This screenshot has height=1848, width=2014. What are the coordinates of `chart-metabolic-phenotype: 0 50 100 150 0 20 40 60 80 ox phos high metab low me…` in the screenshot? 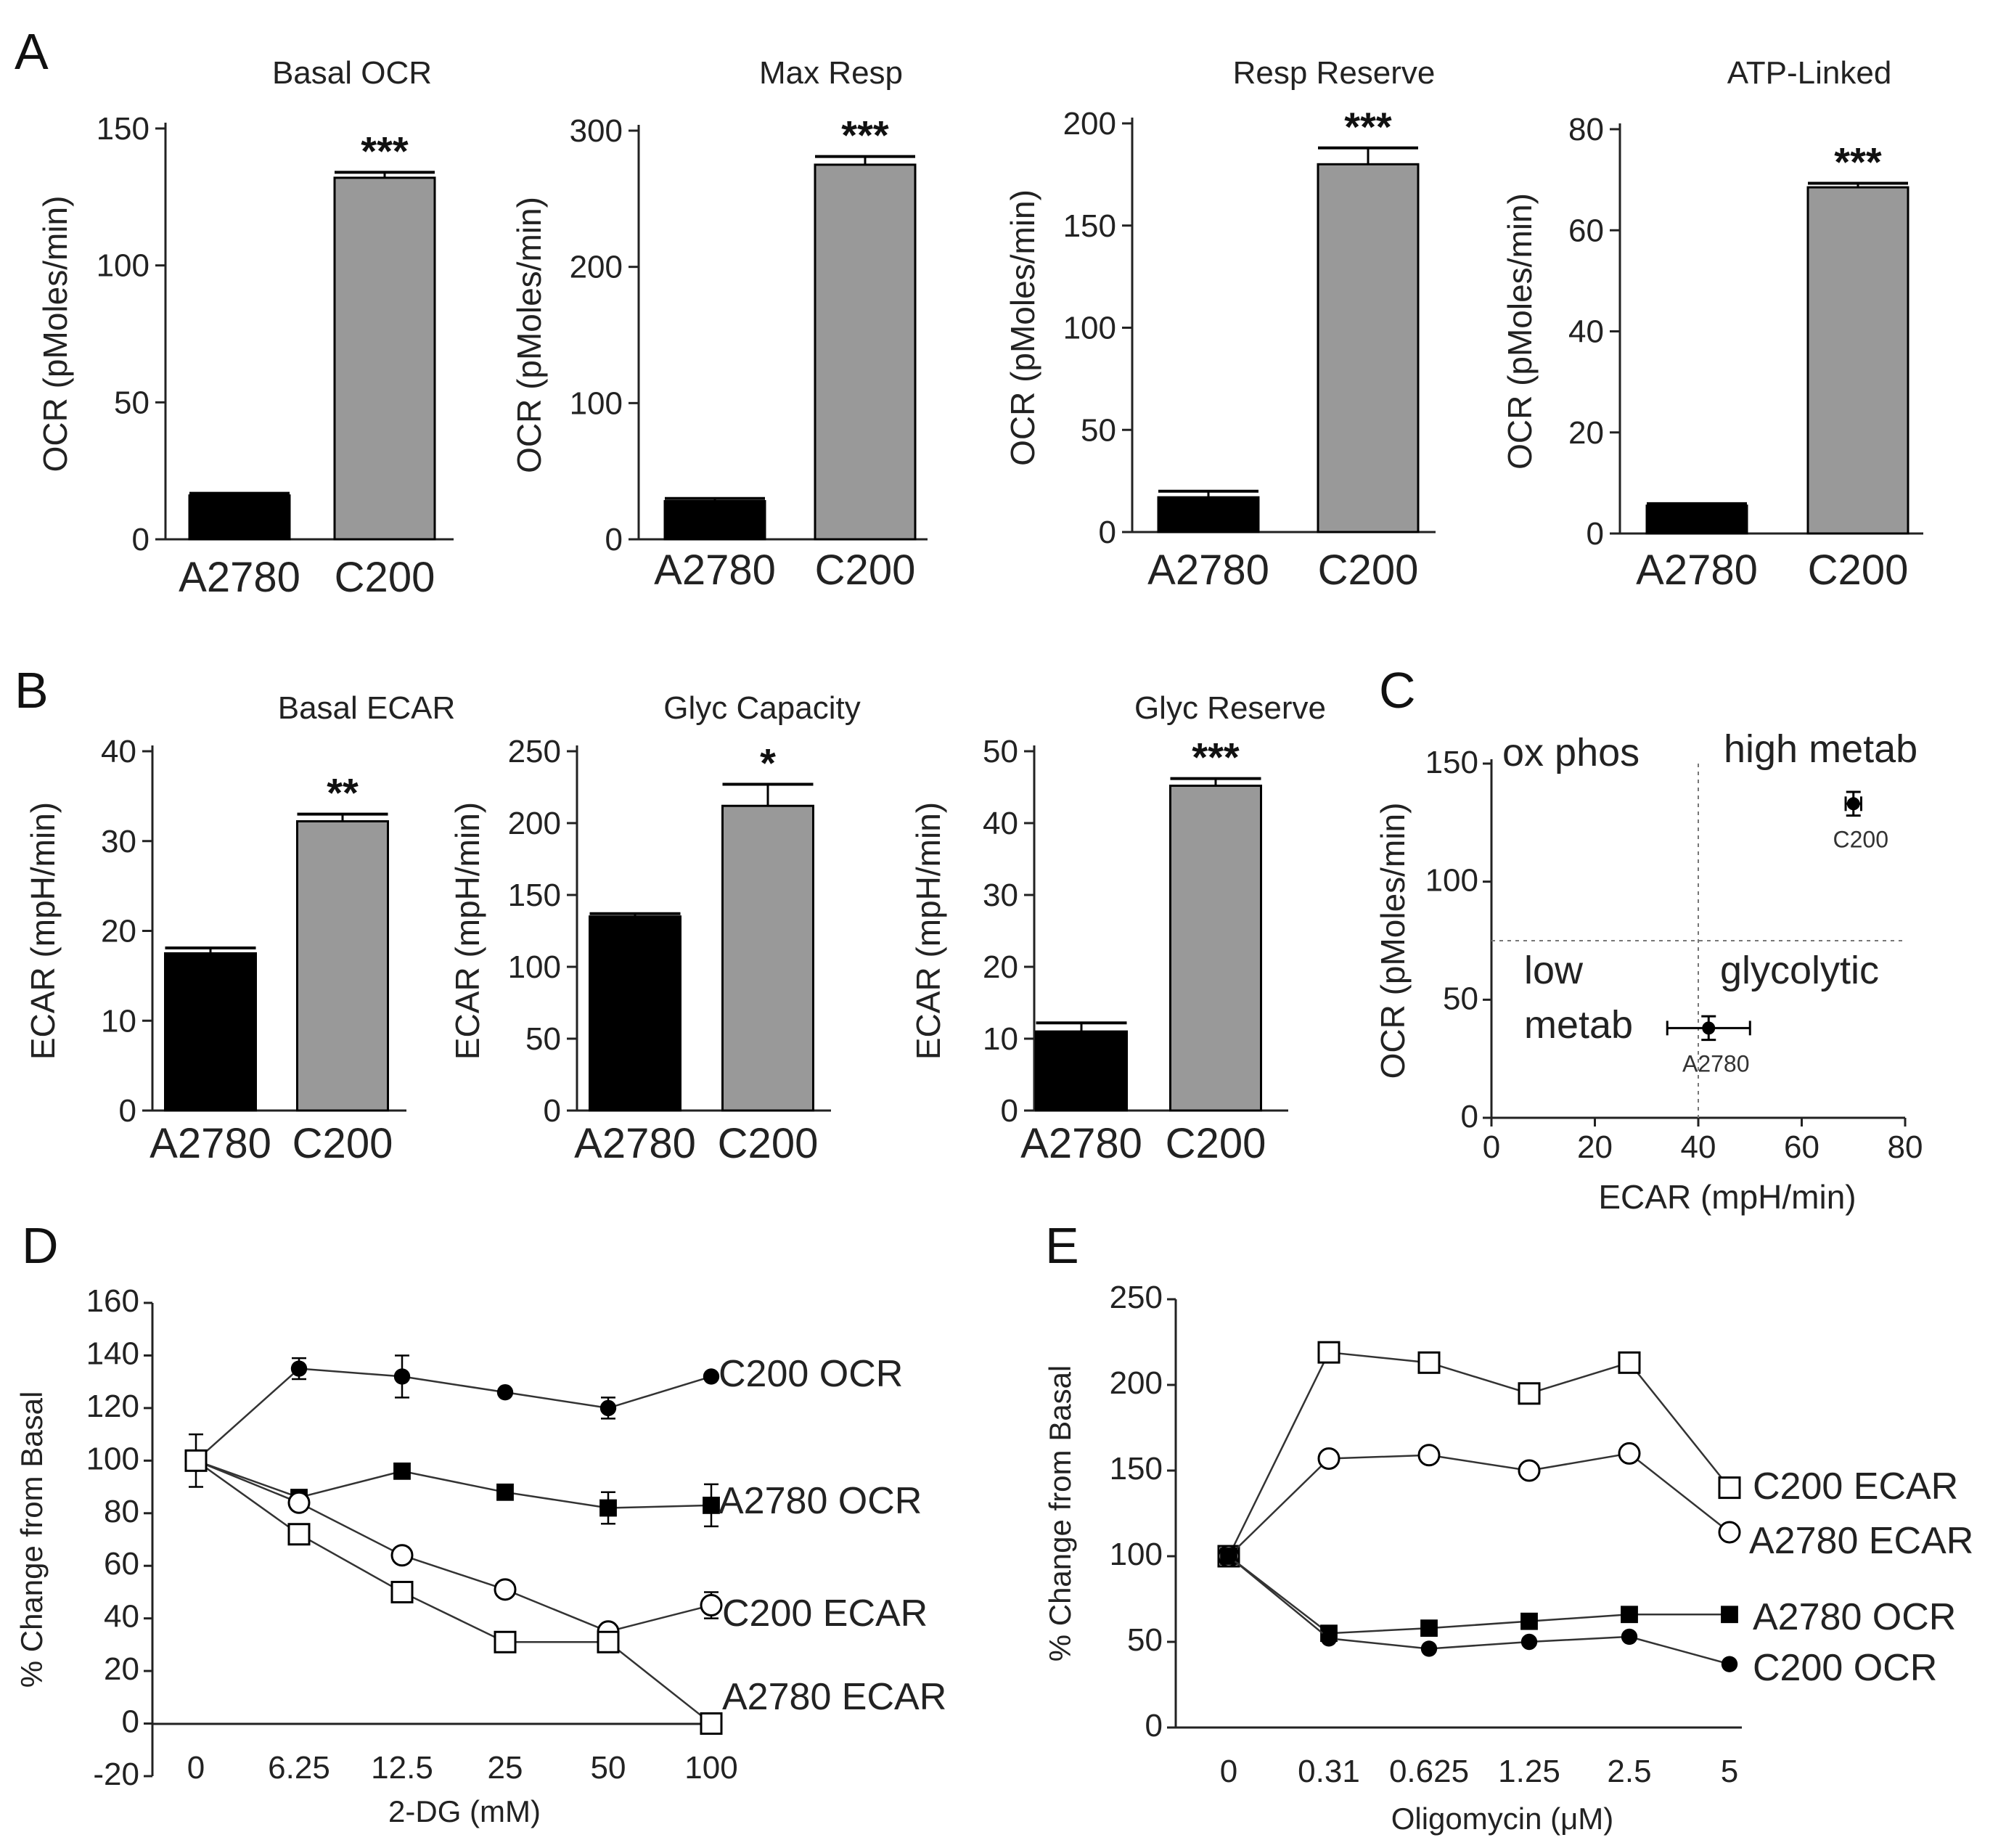 It's located at (1648, 971).